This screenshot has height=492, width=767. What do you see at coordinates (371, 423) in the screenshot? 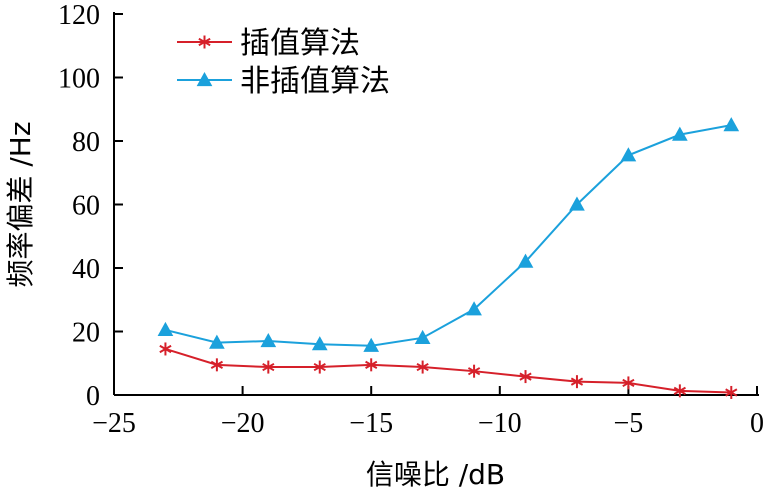
I see `x-tick-label: −15` at bounding box center [371, 423].